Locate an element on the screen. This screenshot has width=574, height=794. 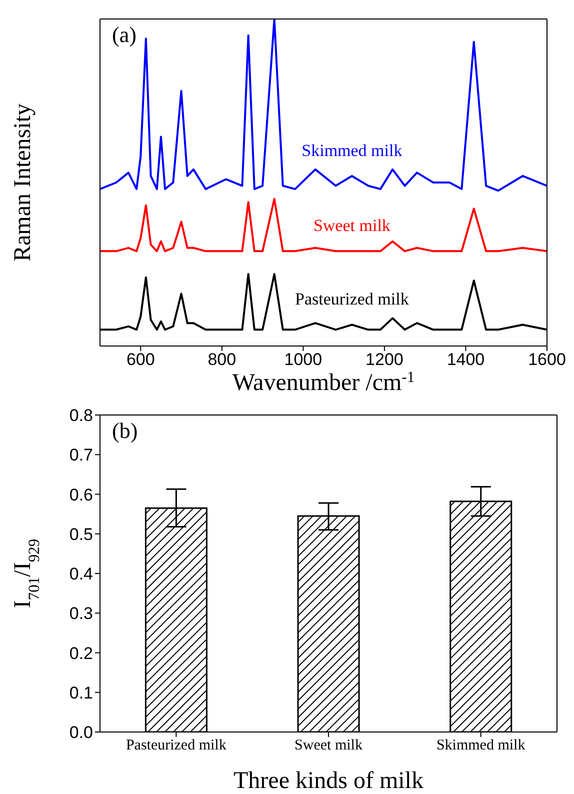
x-axis-title: Three kinds of milk is located at coordinates (329, 781).